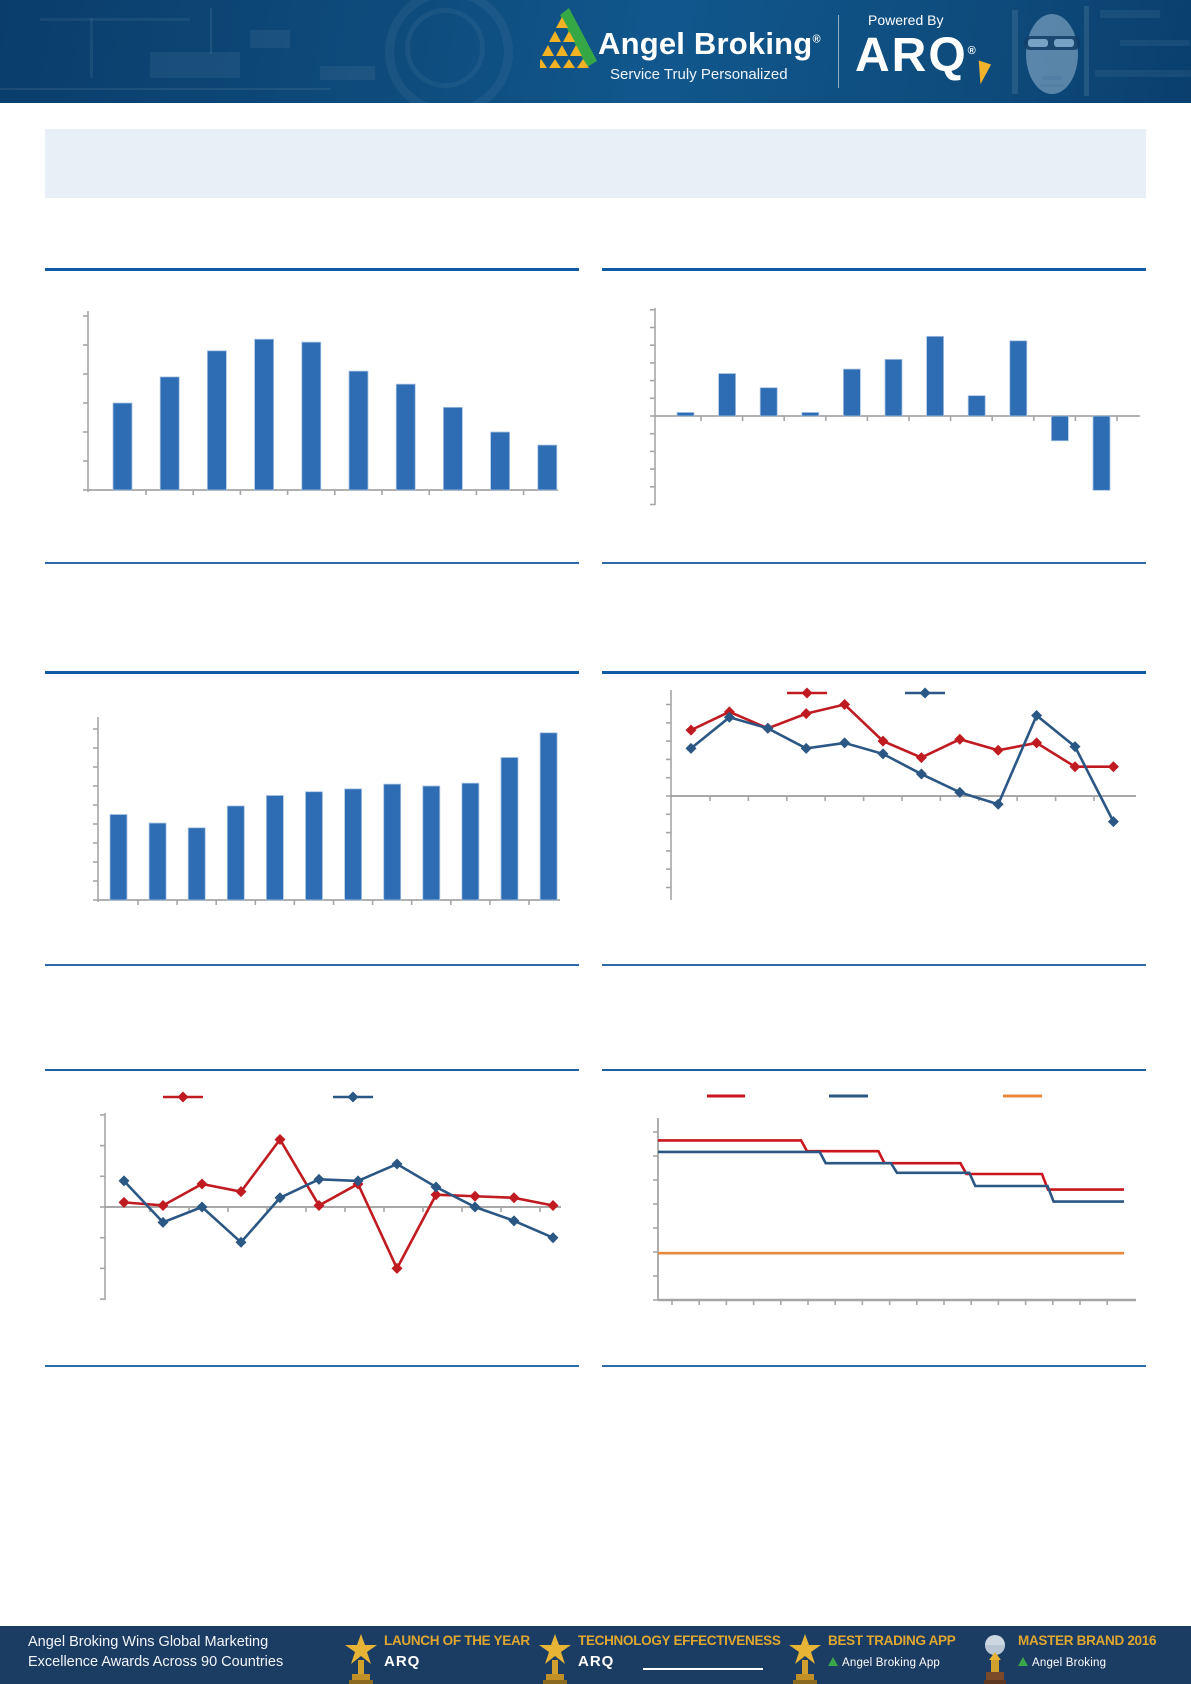 The width and height of the screenshot is (1191, 1684). Describe the element at coordinates (330, 1195) in the screenshot. I see `line-chart-bottom-left` at that location.